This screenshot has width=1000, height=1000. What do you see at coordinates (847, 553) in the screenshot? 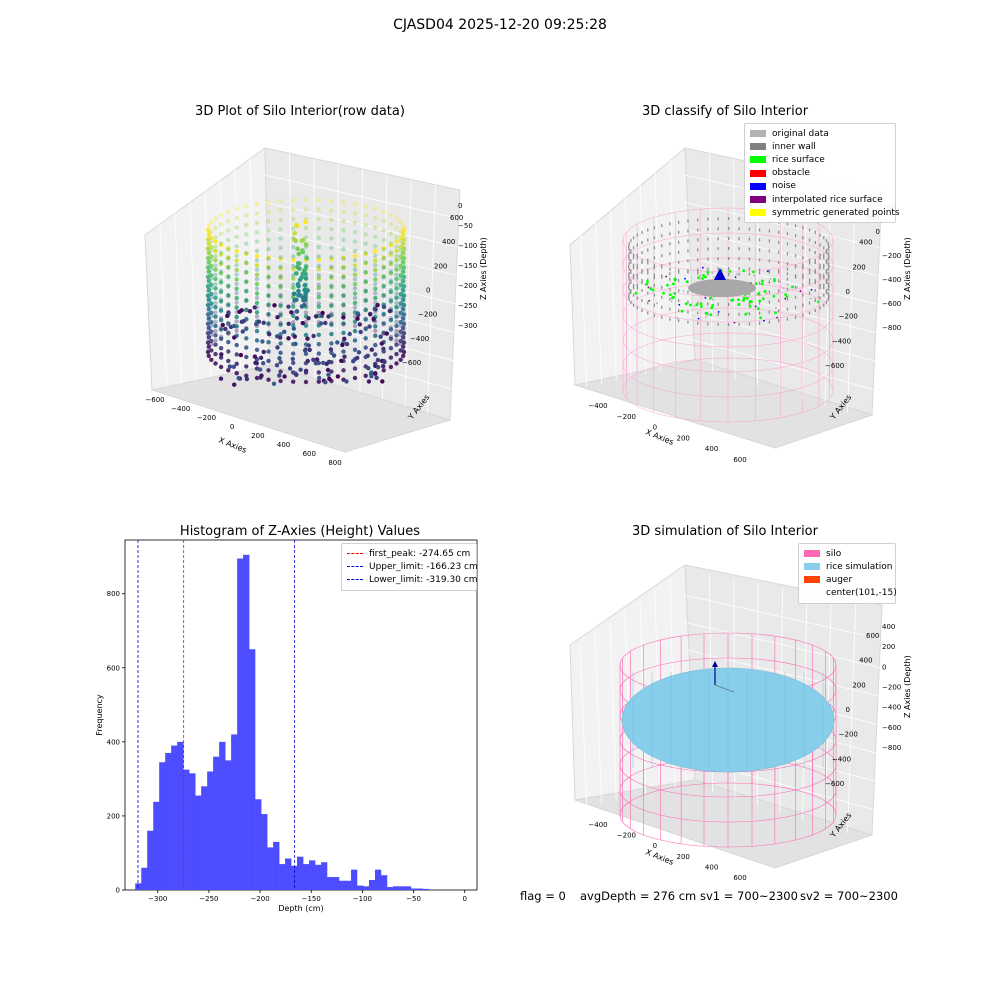
I see `legend-entry: silo` at bounding box center [847, 553].